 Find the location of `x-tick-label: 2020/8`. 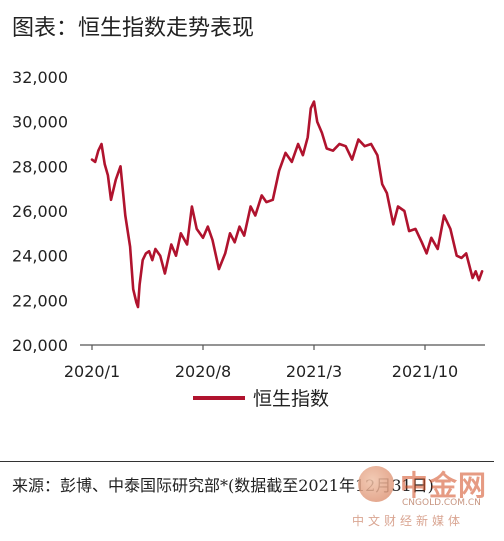

x-tick-label: 2020/8 is located at coordinates (203, 371).